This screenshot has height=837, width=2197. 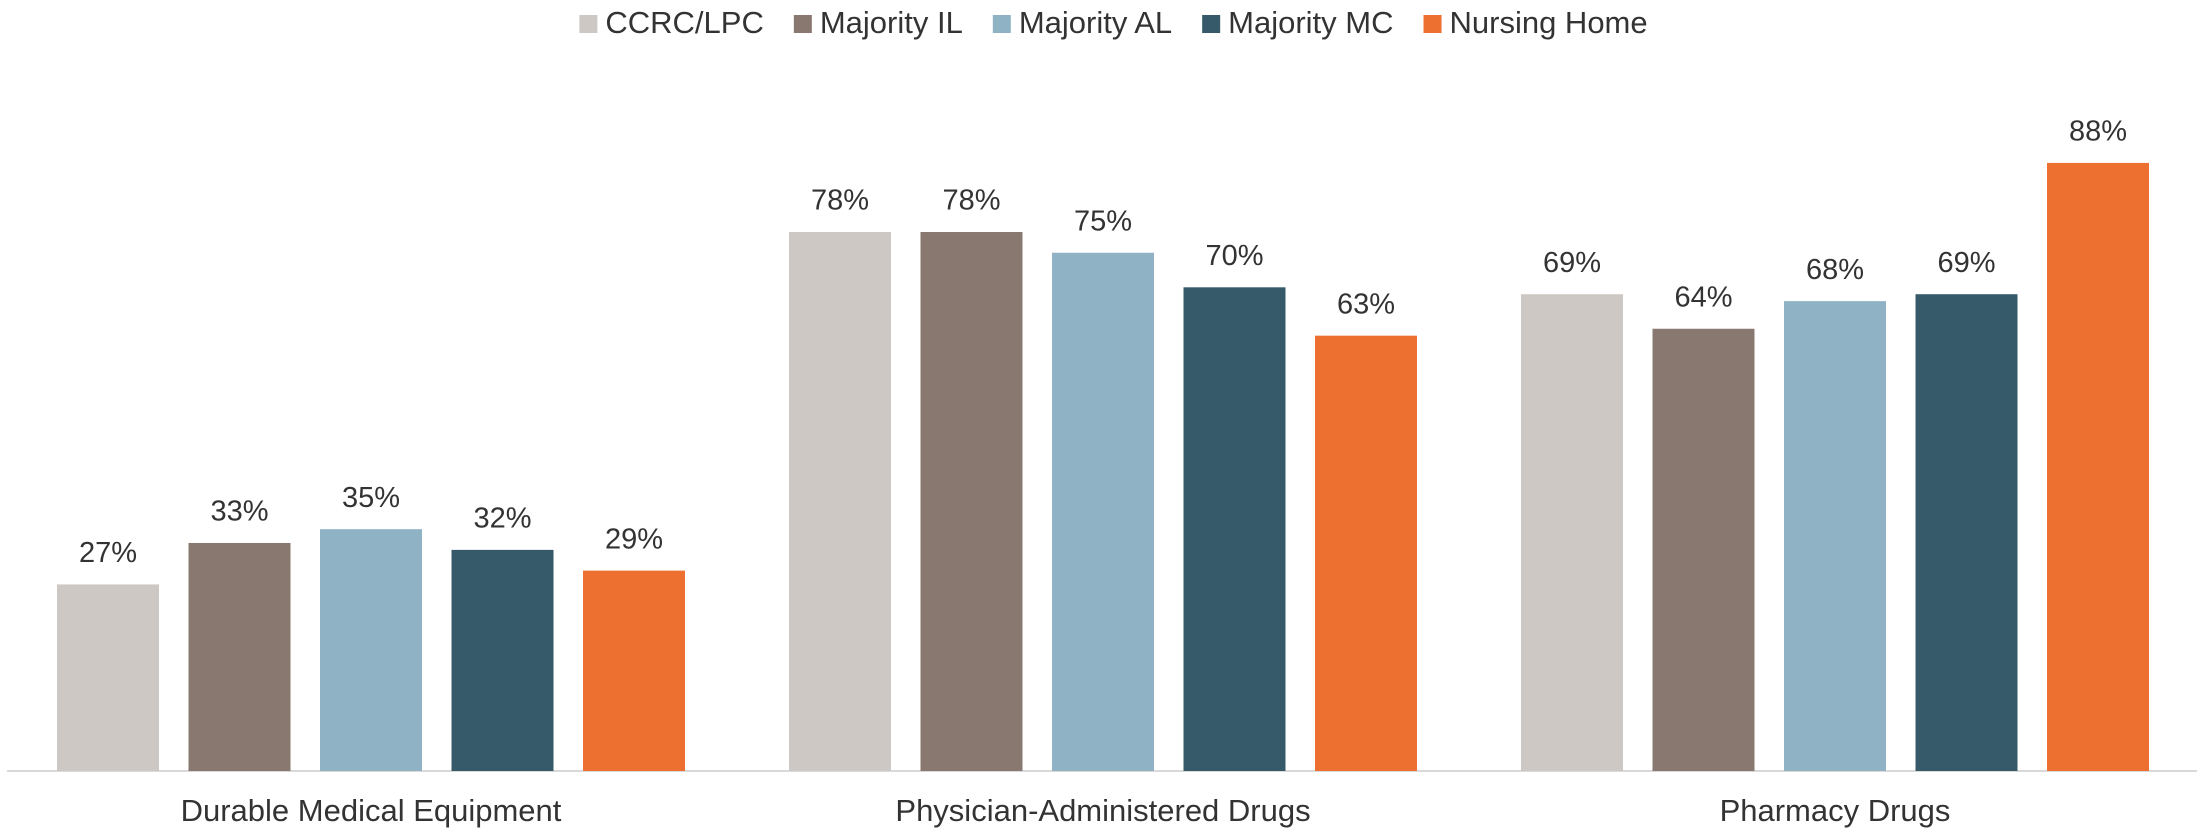 What do you see at coordinates (1366, 304) in the screenshot?
I see `data-label: 63%` at bounding box center [1366, 304].